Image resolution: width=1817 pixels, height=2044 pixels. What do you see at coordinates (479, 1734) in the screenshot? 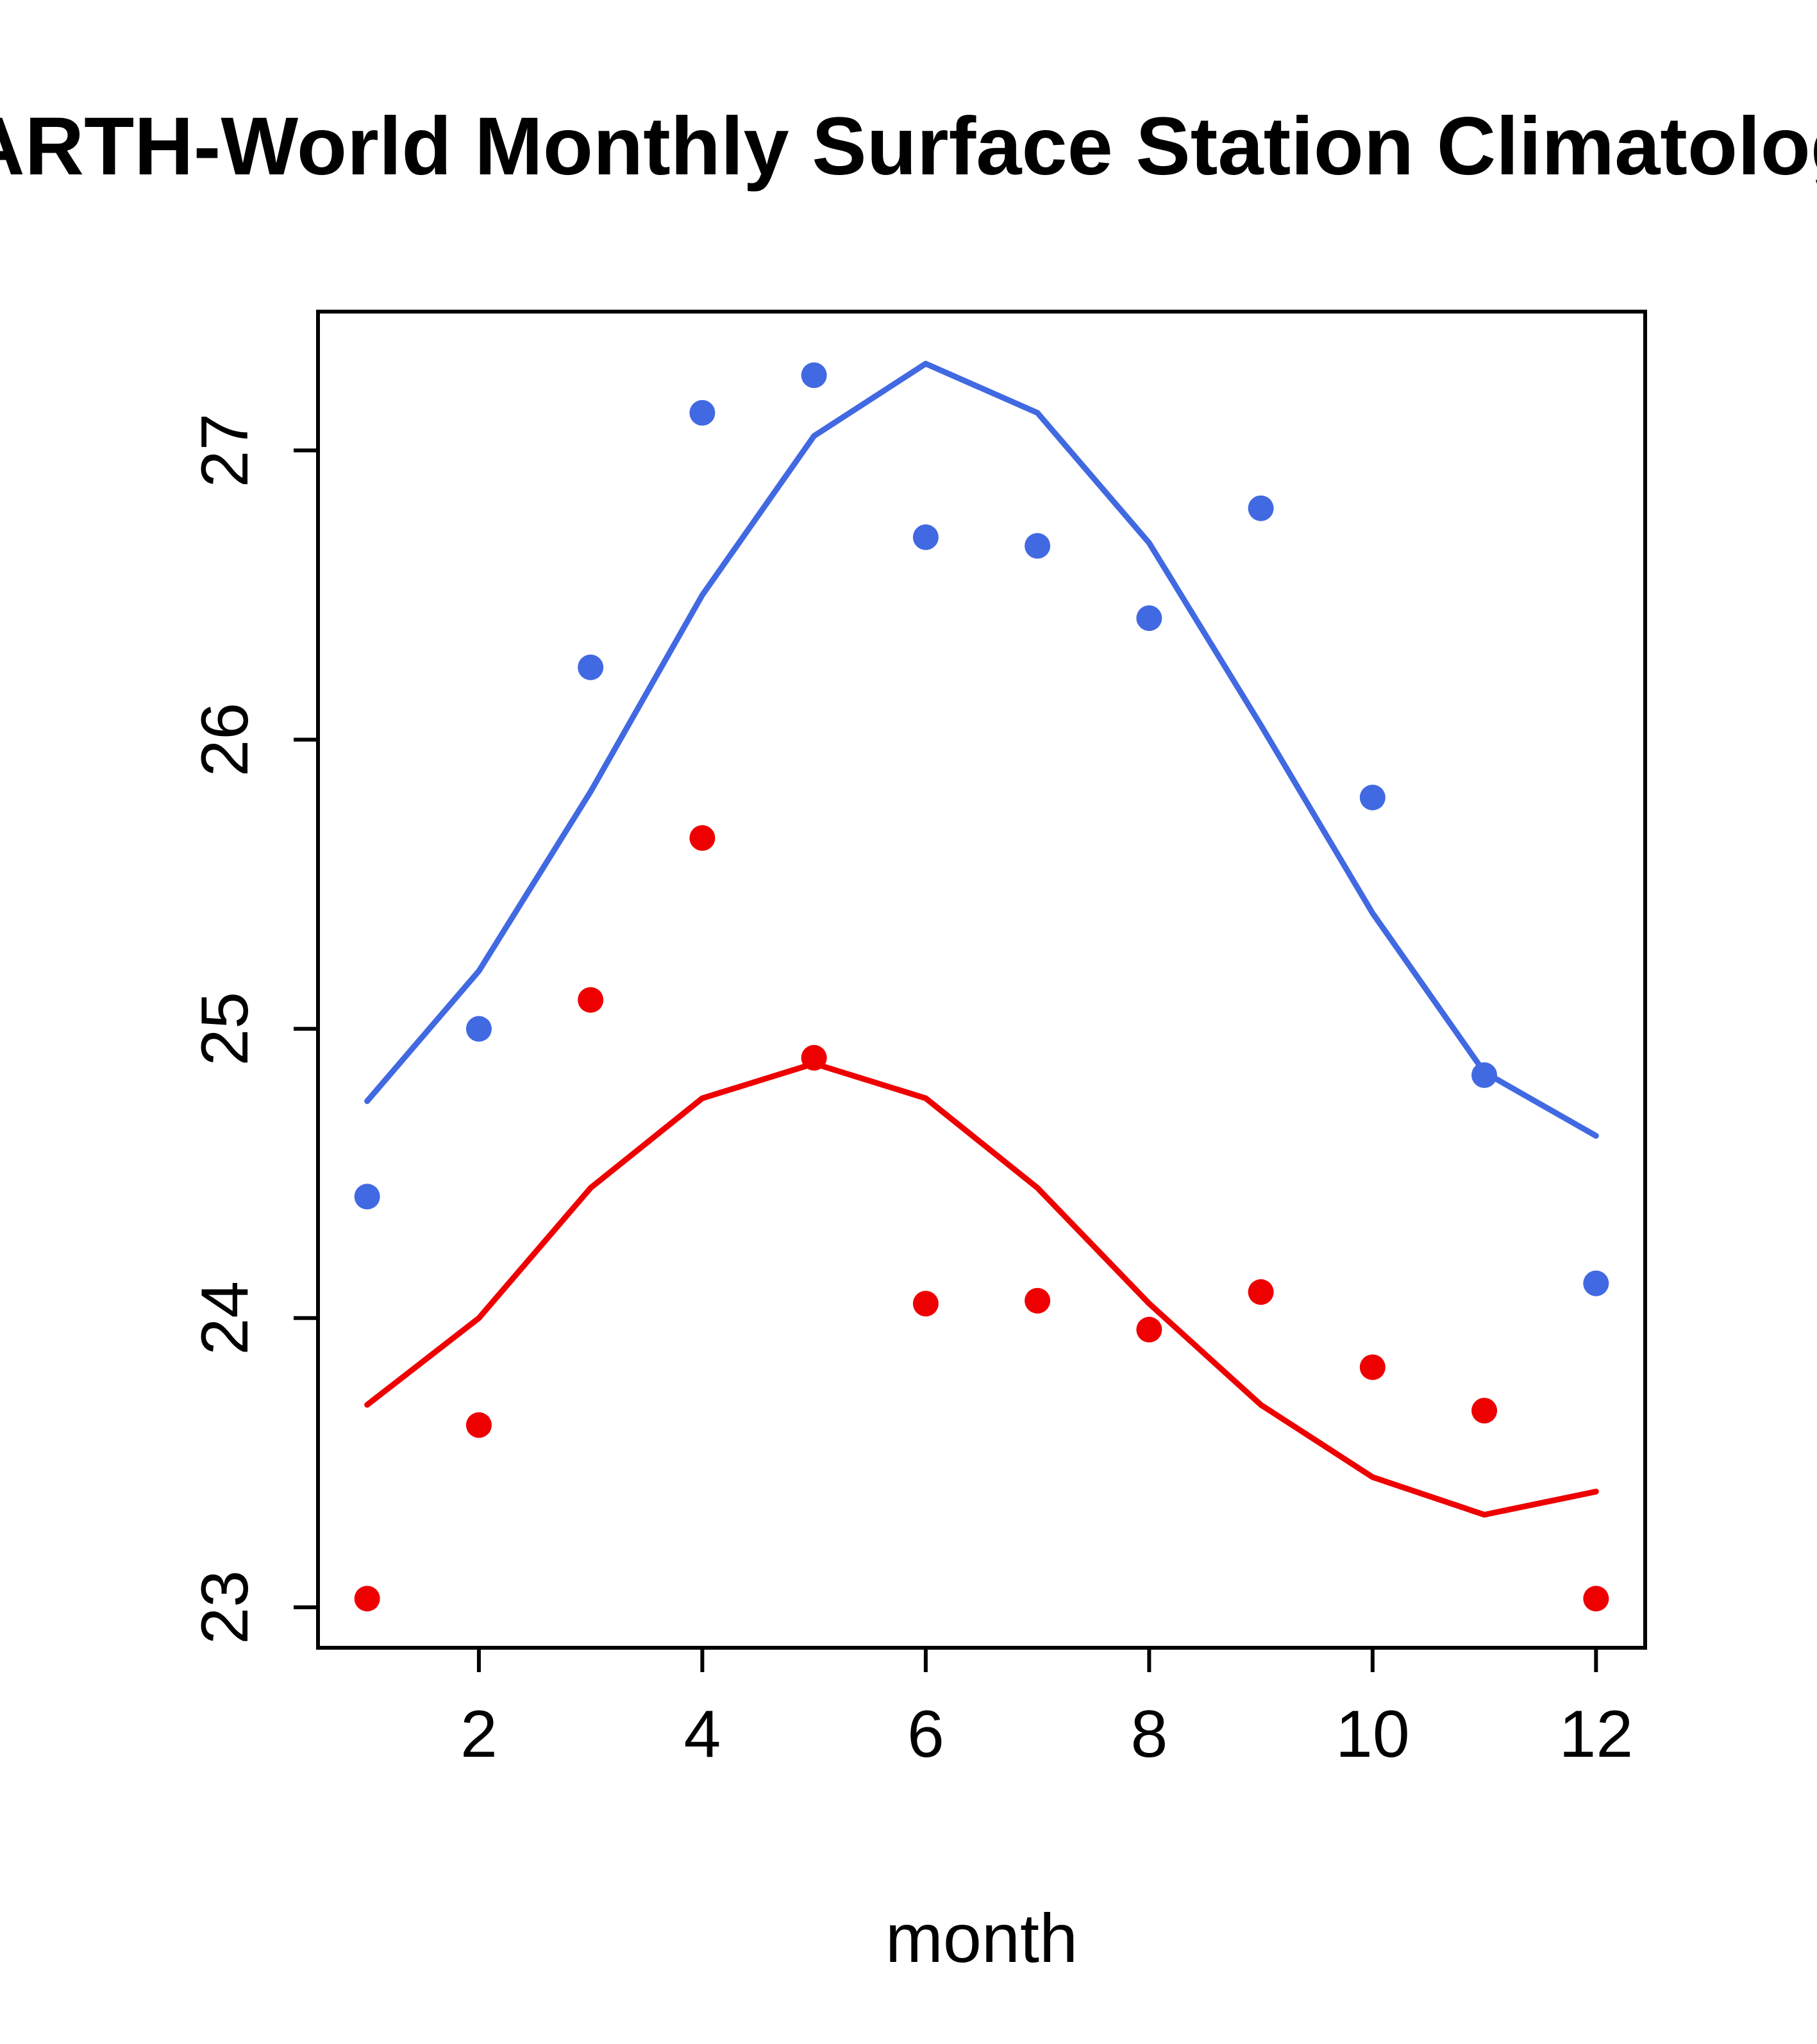
I see `x-tick-label: 2` at bounding box center [479, 1734].